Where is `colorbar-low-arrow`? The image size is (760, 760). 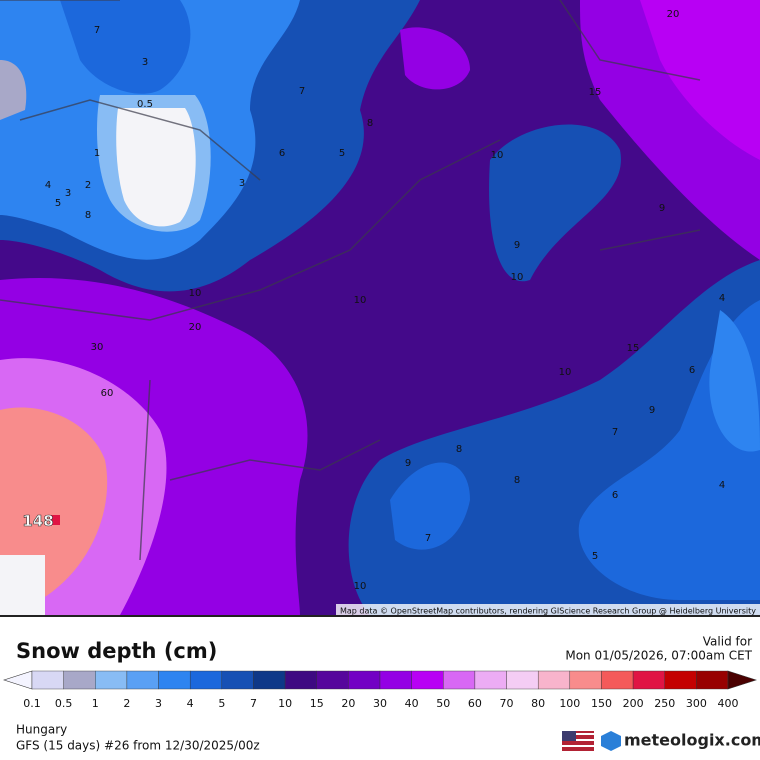
colorbar-low-arrow is located at coordinates (18, 680).